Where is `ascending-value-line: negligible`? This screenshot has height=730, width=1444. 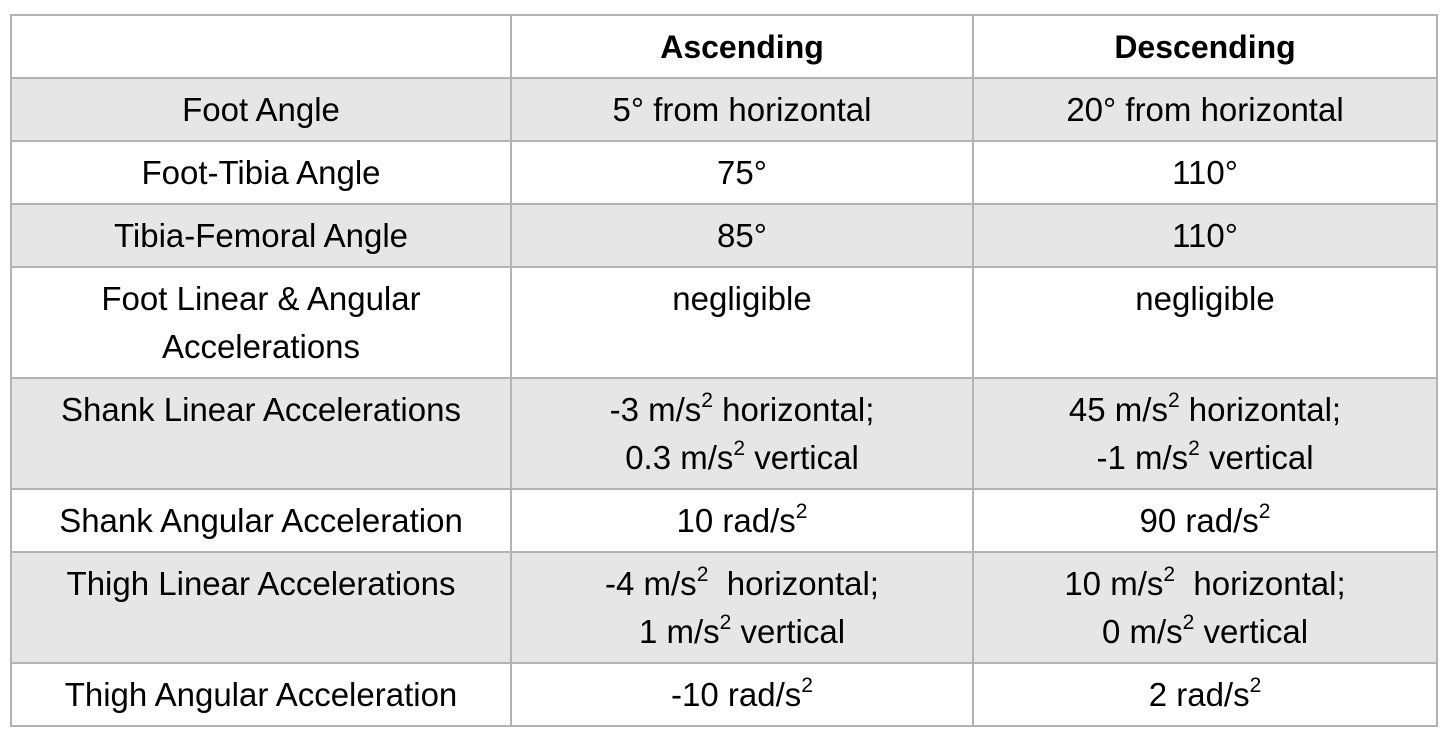 ascending-value-line: negligible is located at coordinates (742, 299).